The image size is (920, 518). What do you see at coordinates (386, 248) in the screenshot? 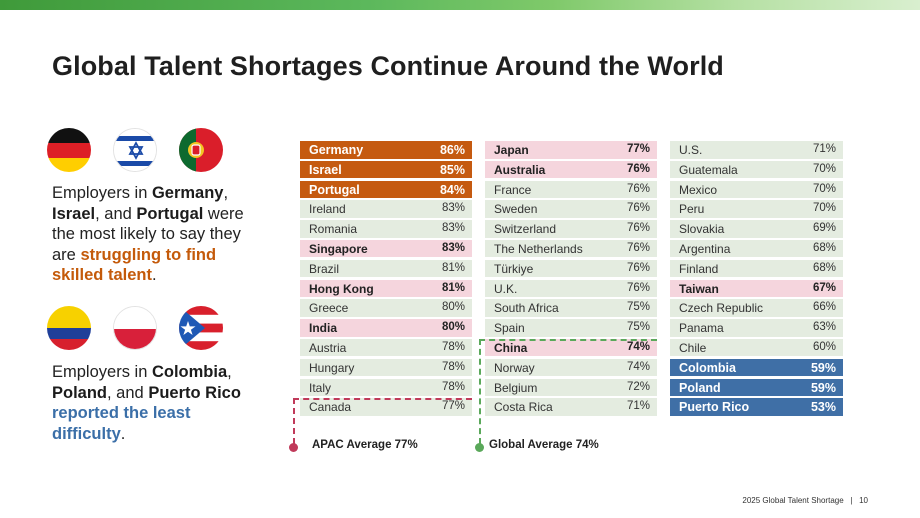
I see `country-row: Singapore 83%` at bounding box center [386, 248].